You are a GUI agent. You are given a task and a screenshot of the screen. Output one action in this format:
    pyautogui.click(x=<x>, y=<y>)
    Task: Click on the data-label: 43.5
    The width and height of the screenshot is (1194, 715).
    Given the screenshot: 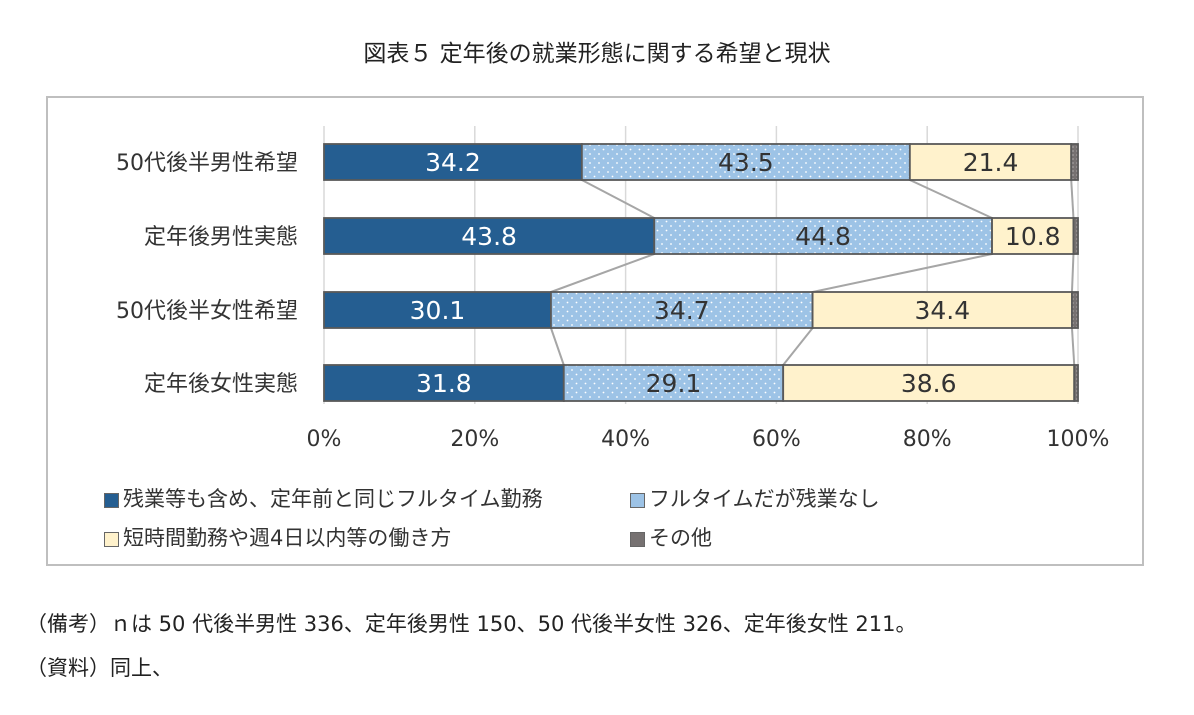 What is the action you would take?
    pyautogui.click(x=746, y=162)
    